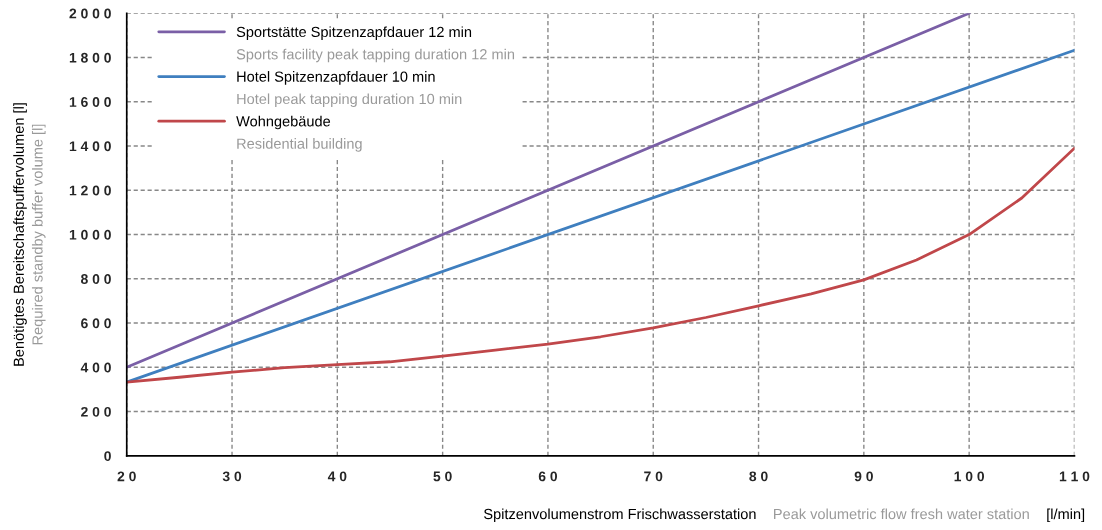  I want to click on x-tick-label: 8 0, so click(758, 476).